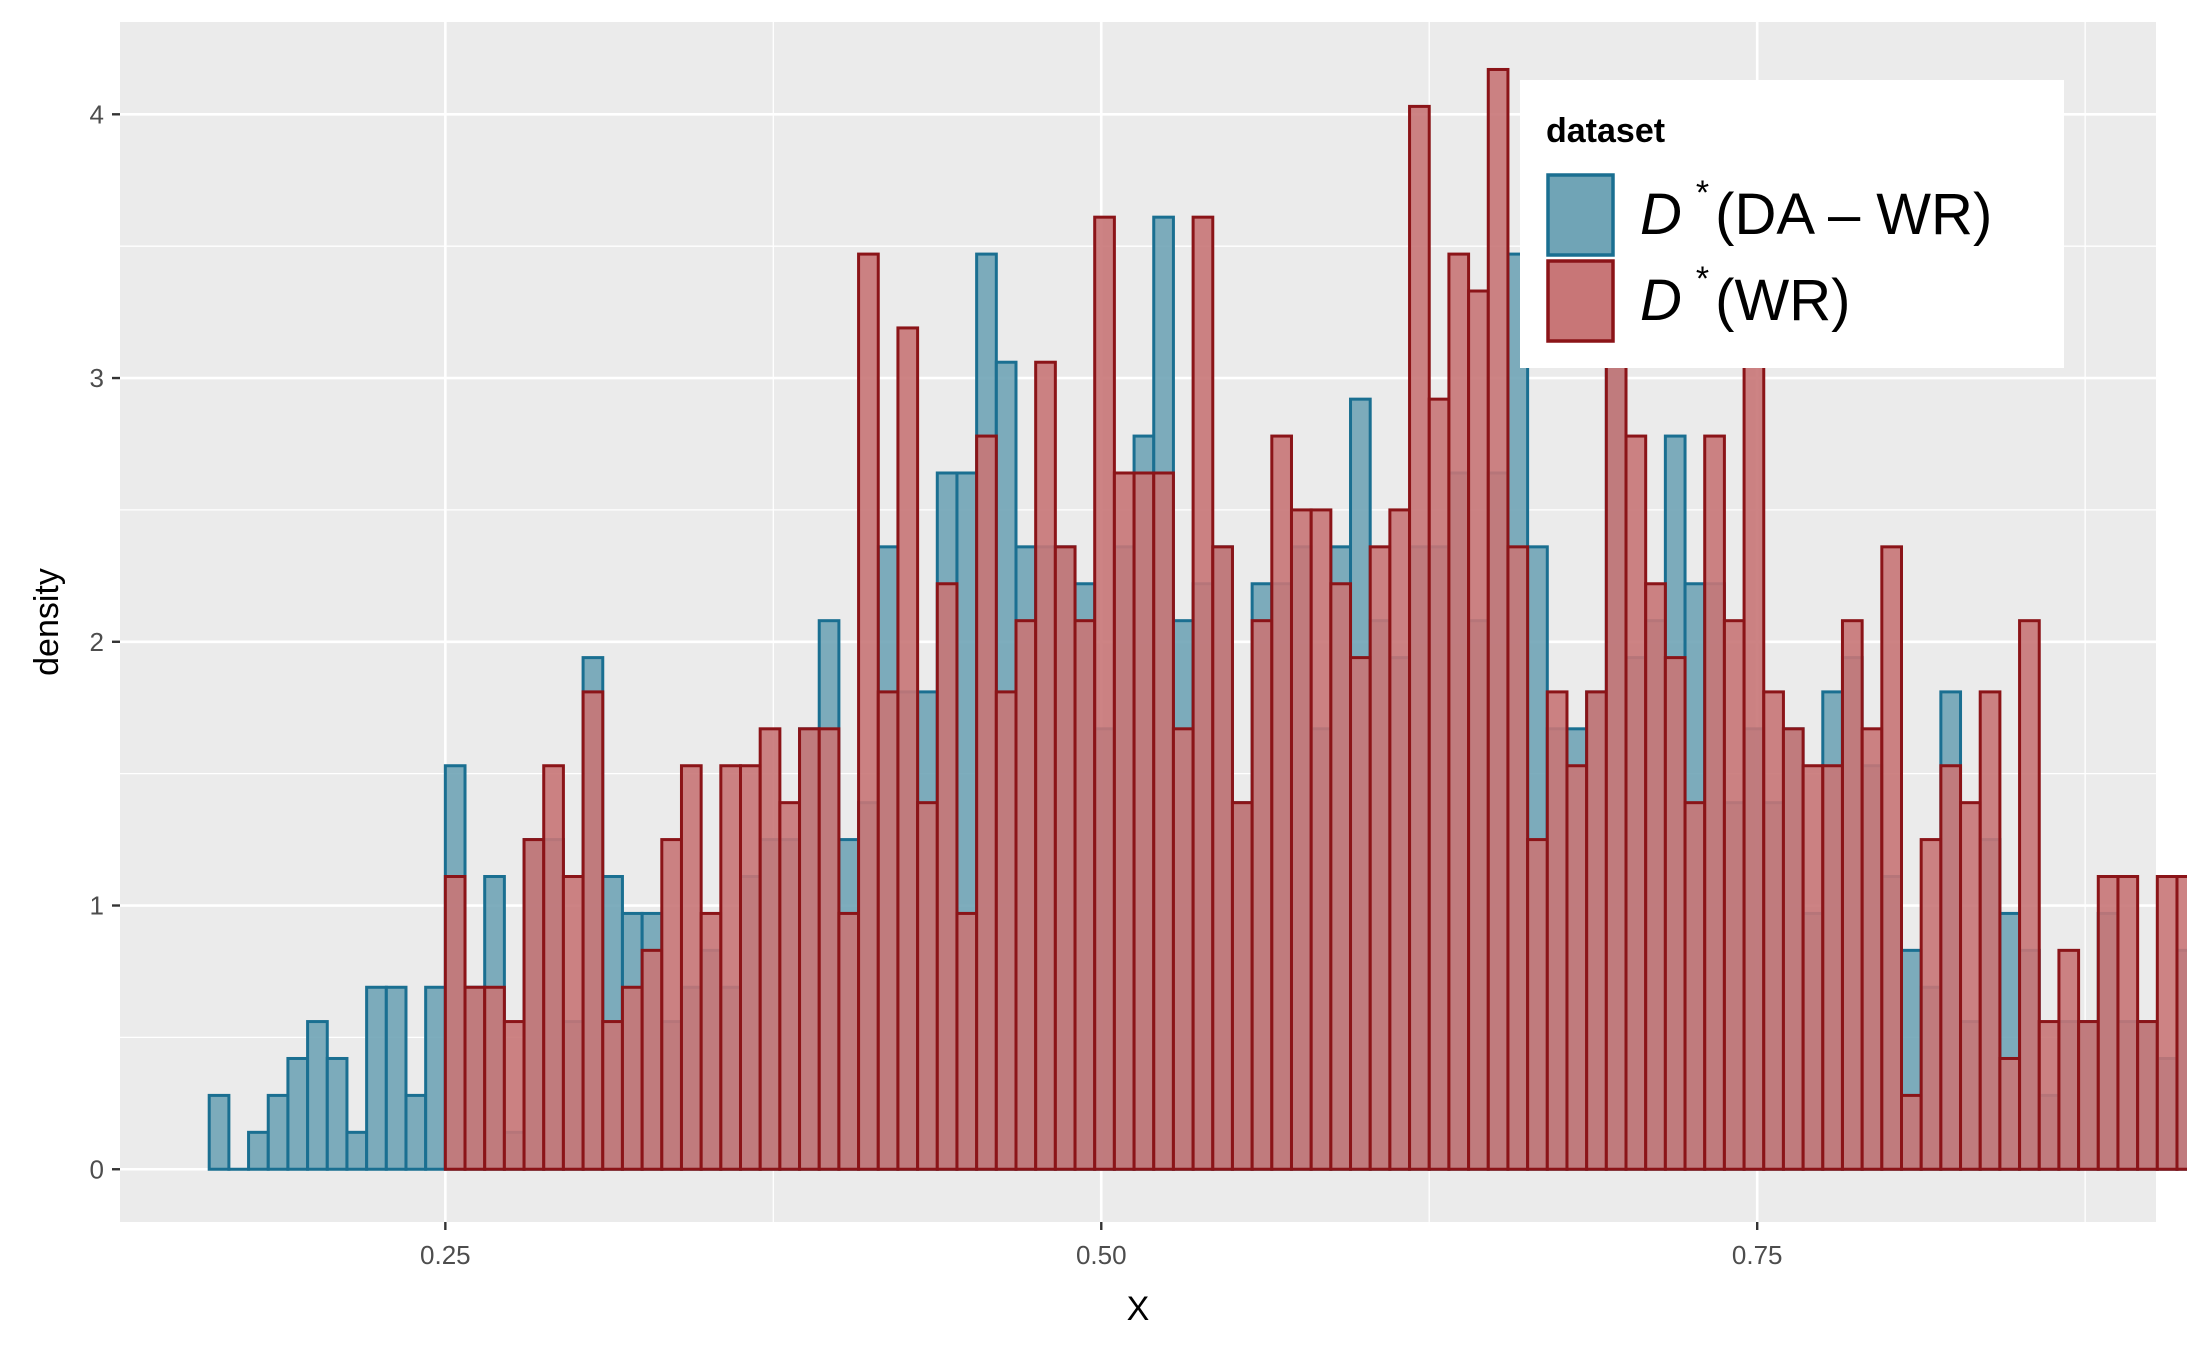 The height and width of the screenshot is (1350, 2187). What do you see at coordinates (1757, 1255) in the screenshot?
I see `x-tick-label: 0.75` at bounding box center [1757, 1255].